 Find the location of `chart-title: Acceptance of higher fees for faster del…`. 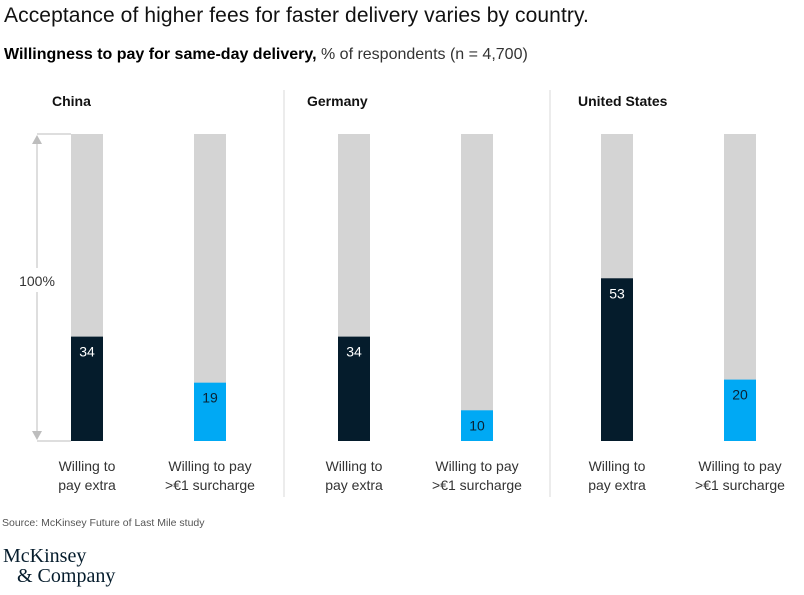

chart-title: Acceptance of higher fees for faster del… is located at coordinates (296, 15).